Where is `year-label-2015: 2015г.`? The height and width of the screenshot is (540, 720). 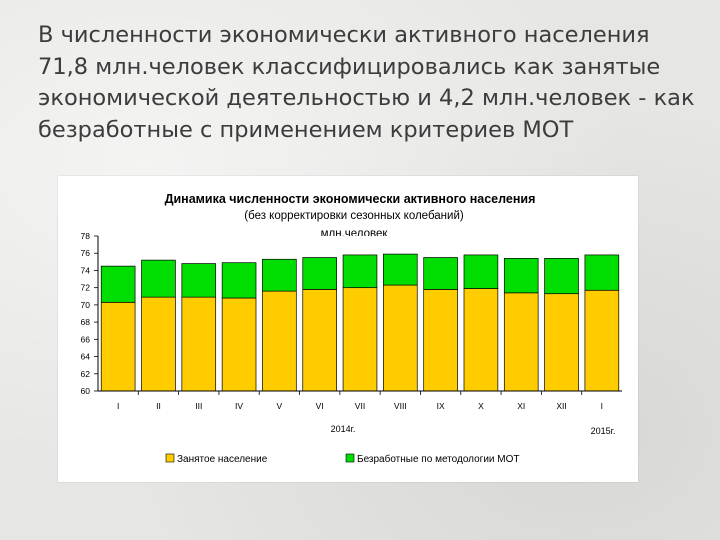 year-label-2015: 2015г. is located at coordinates (603, 431).